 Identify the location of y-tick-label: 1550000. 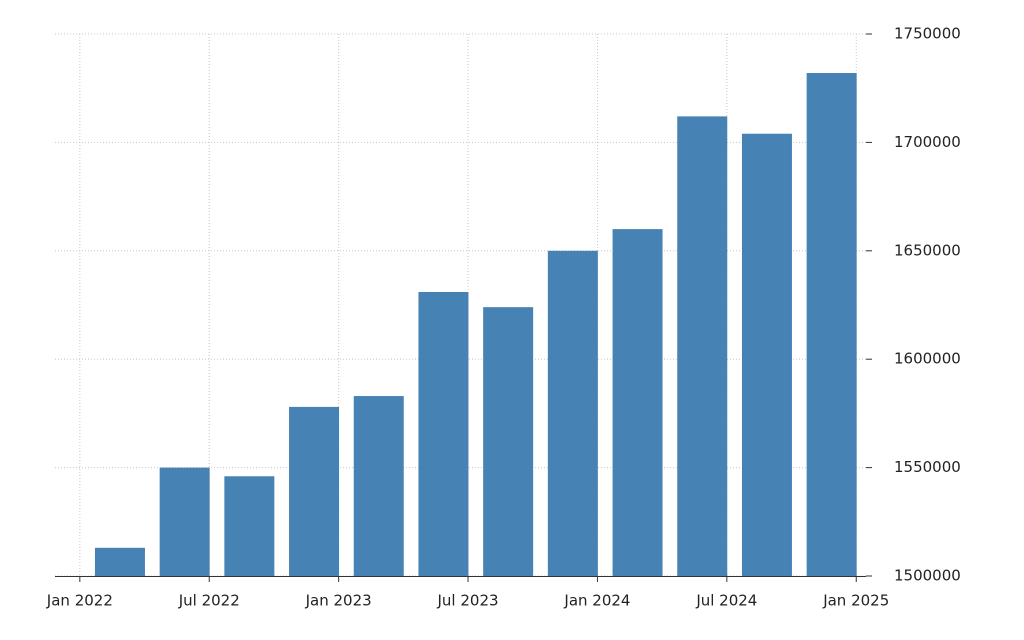
(927, 467).